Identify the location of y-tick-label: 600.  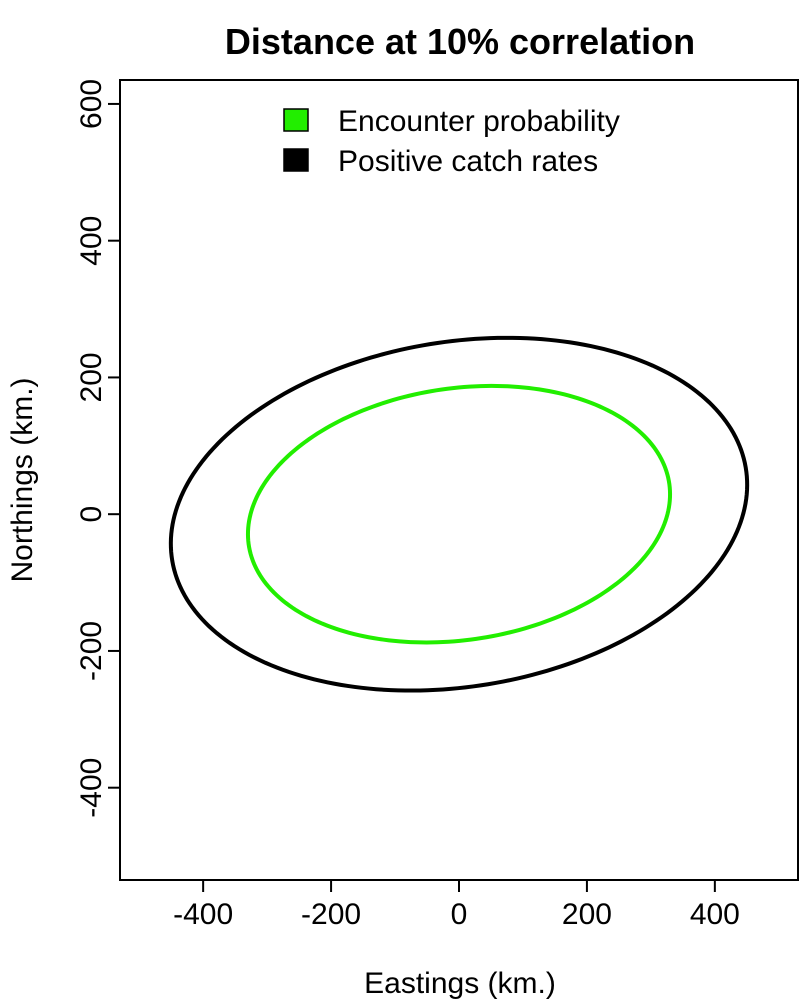
(91, 104).